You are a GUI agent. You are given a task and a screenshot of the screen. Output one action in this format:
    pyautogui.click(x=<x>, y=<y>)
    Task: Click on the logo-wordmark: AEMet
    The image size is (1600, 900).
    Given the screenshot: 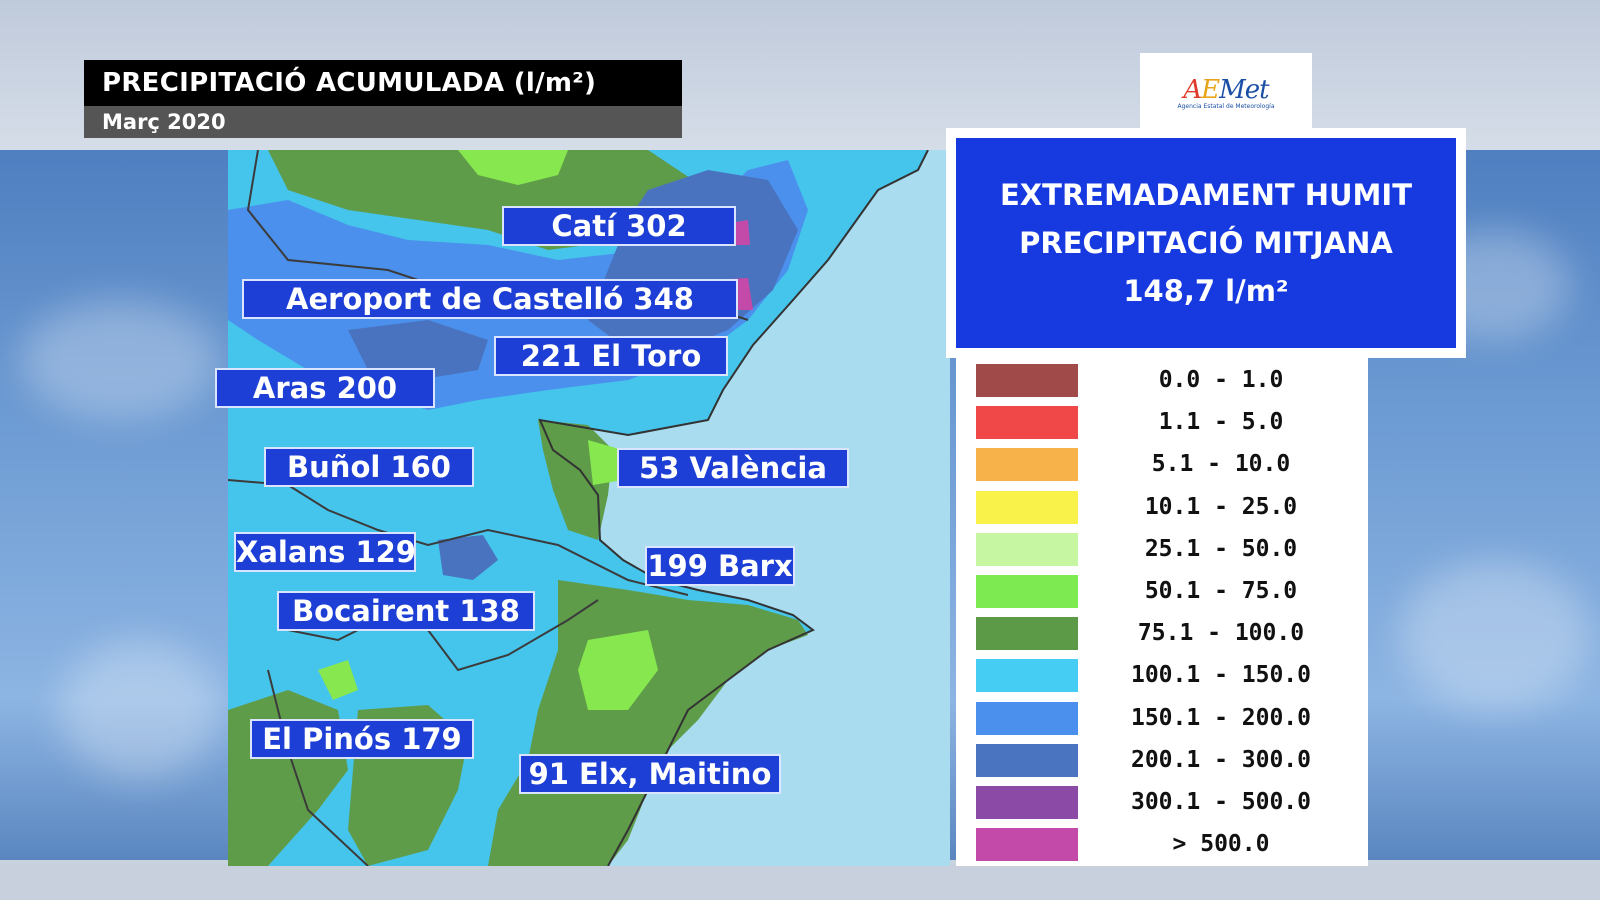 What is the action you would take?
    pyautogui.click(x=1226, y=89)
    